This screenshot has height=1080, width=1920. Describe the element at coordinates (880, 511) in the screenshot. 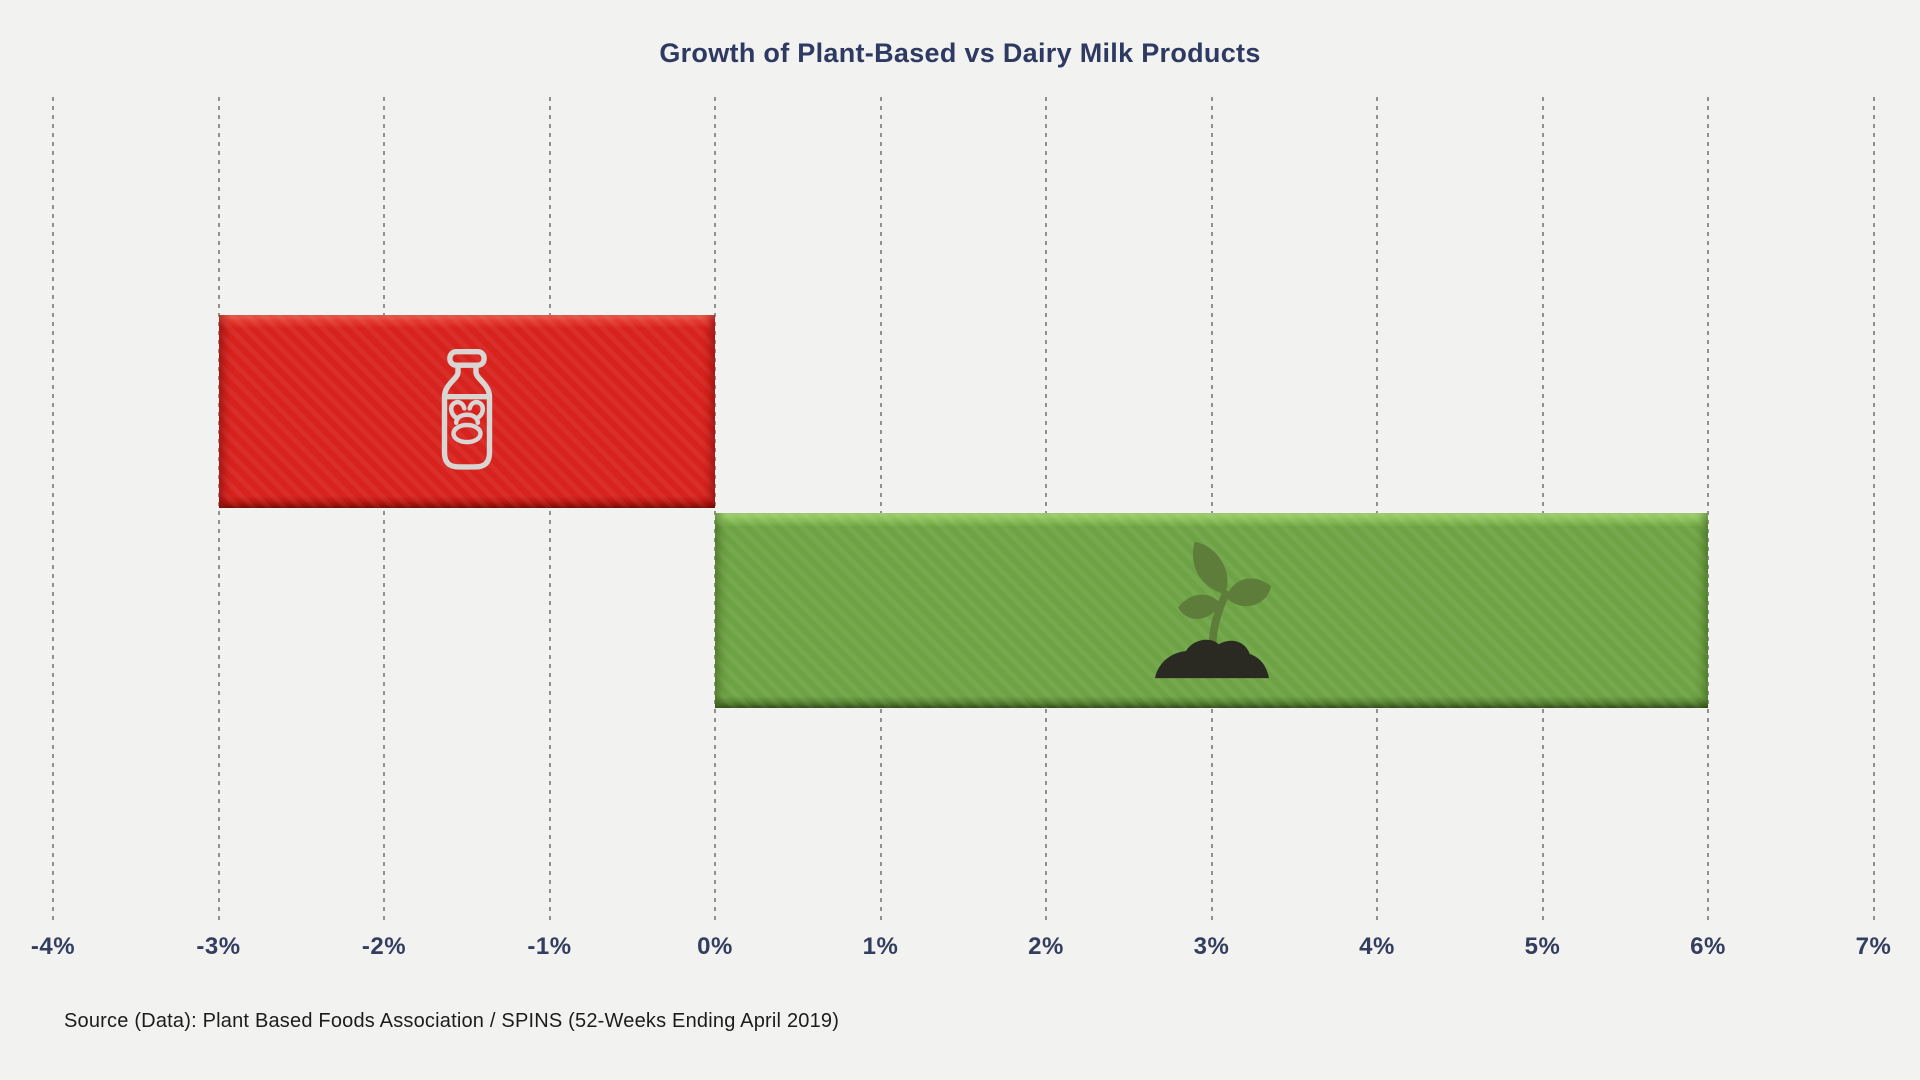

I see `gridline-1%` at that location.